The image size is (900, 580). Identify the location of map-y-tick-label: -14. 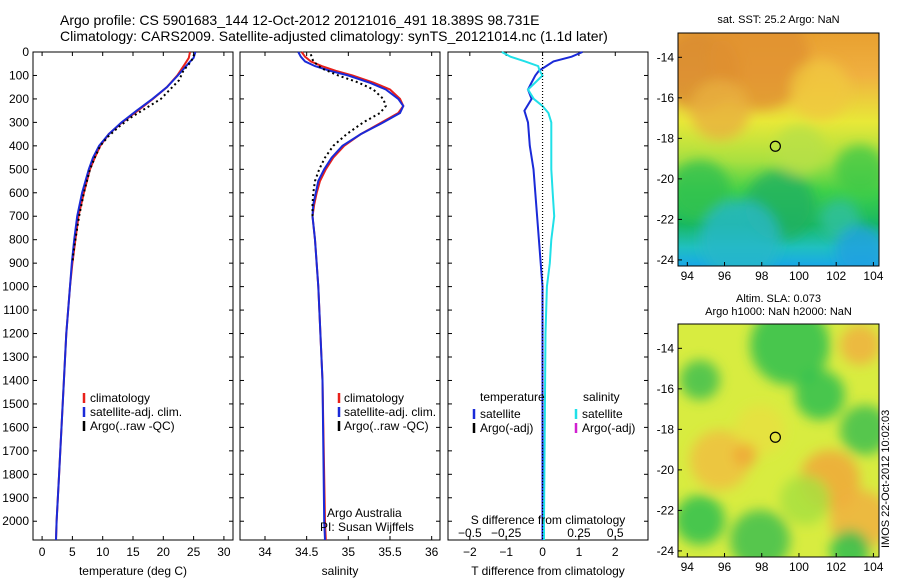
(666, 348).